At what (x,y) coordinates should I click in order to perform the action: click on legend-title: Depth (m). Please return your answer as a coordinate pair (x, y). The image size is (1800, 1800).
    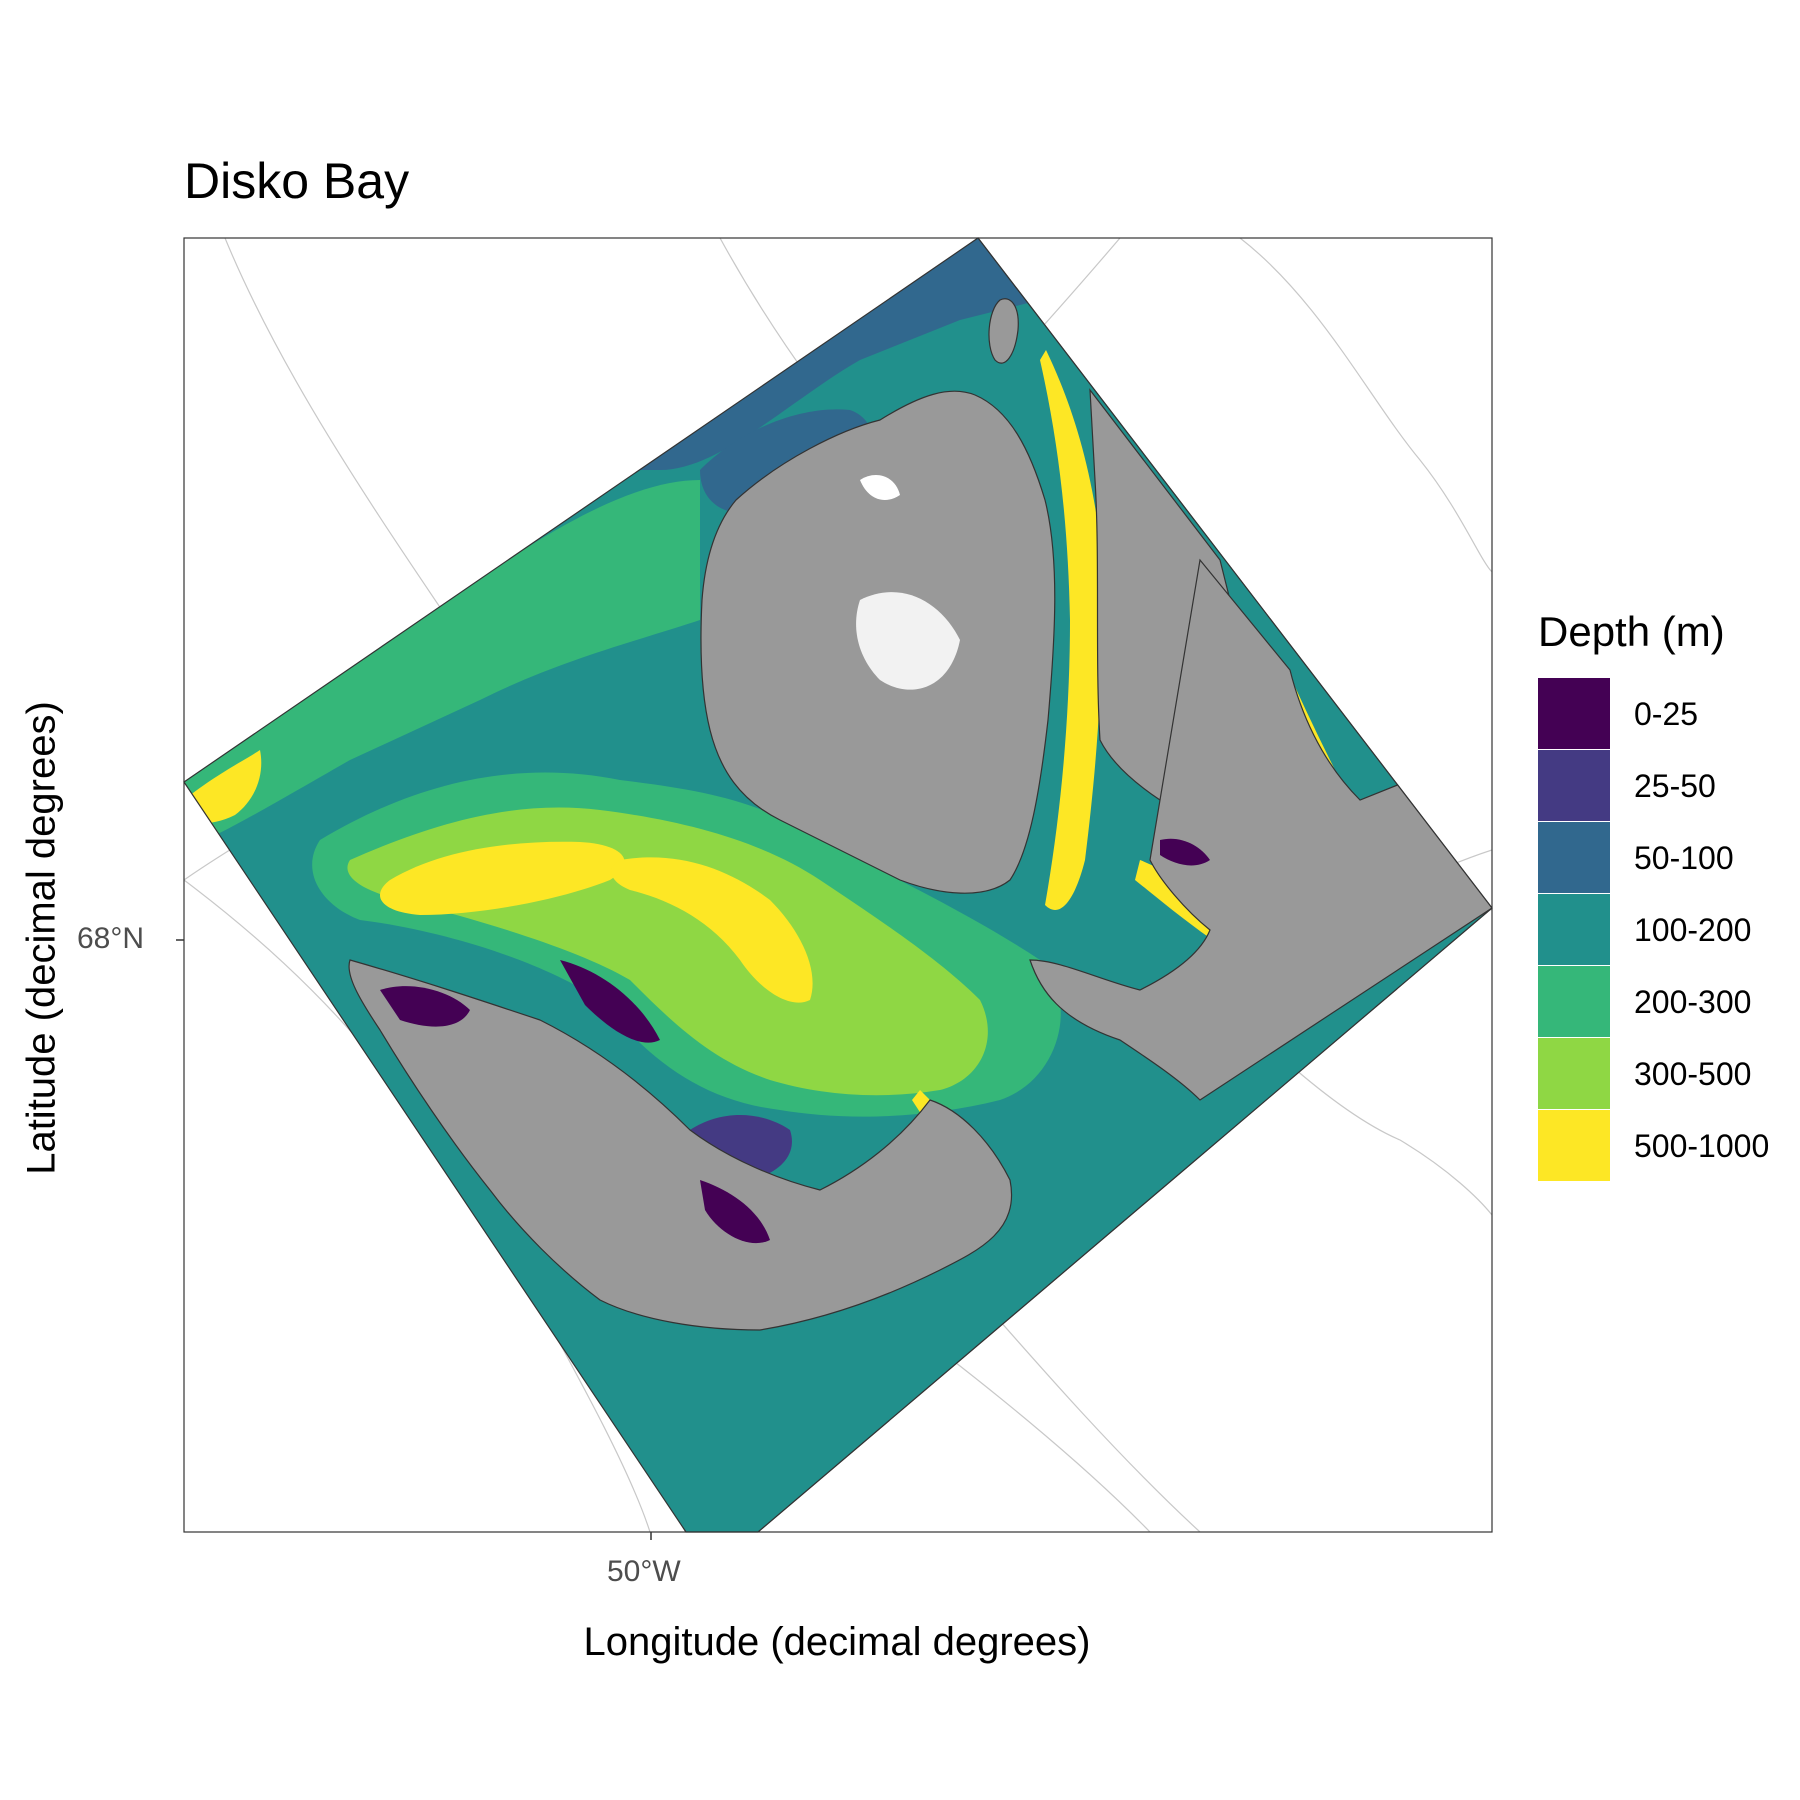
    Looking at the image, I should click on (1631, 631).